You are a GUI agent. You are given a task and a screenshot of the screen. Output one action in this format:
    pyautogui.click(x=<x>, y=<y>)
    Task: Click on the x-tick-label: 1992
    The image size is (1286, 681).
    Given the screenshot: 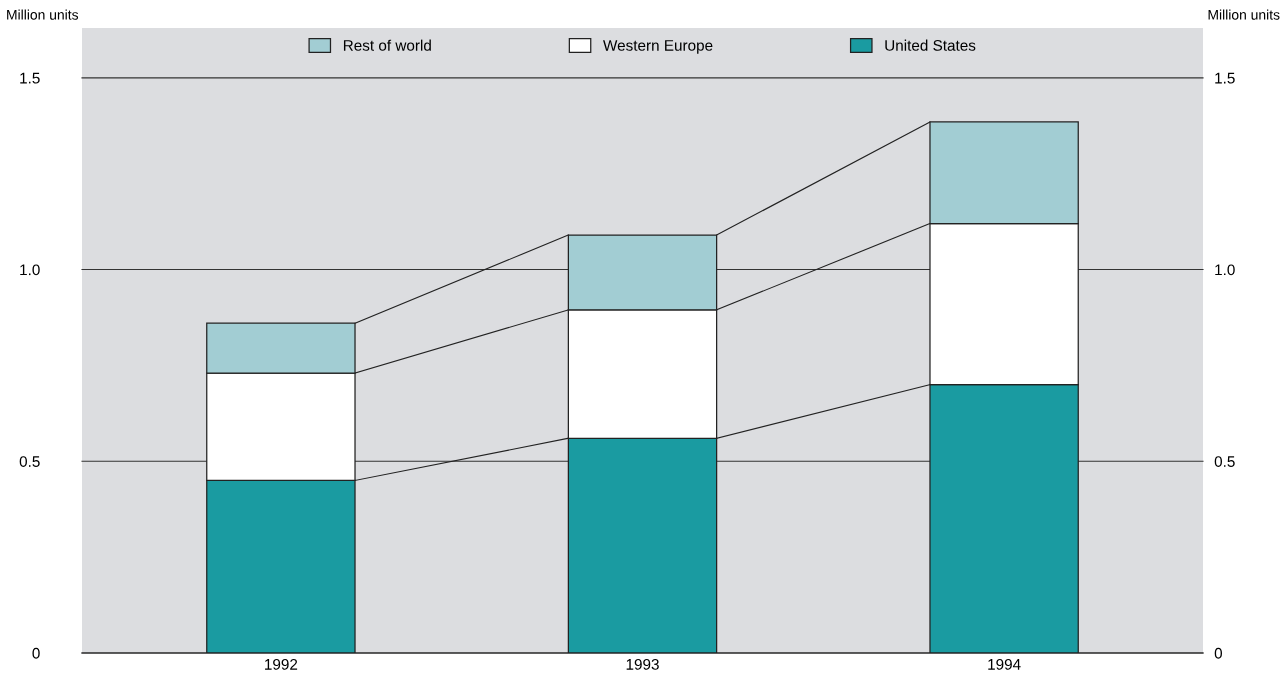 What is the action you would take?
    pyautogui.click(x=281, y=664)
    